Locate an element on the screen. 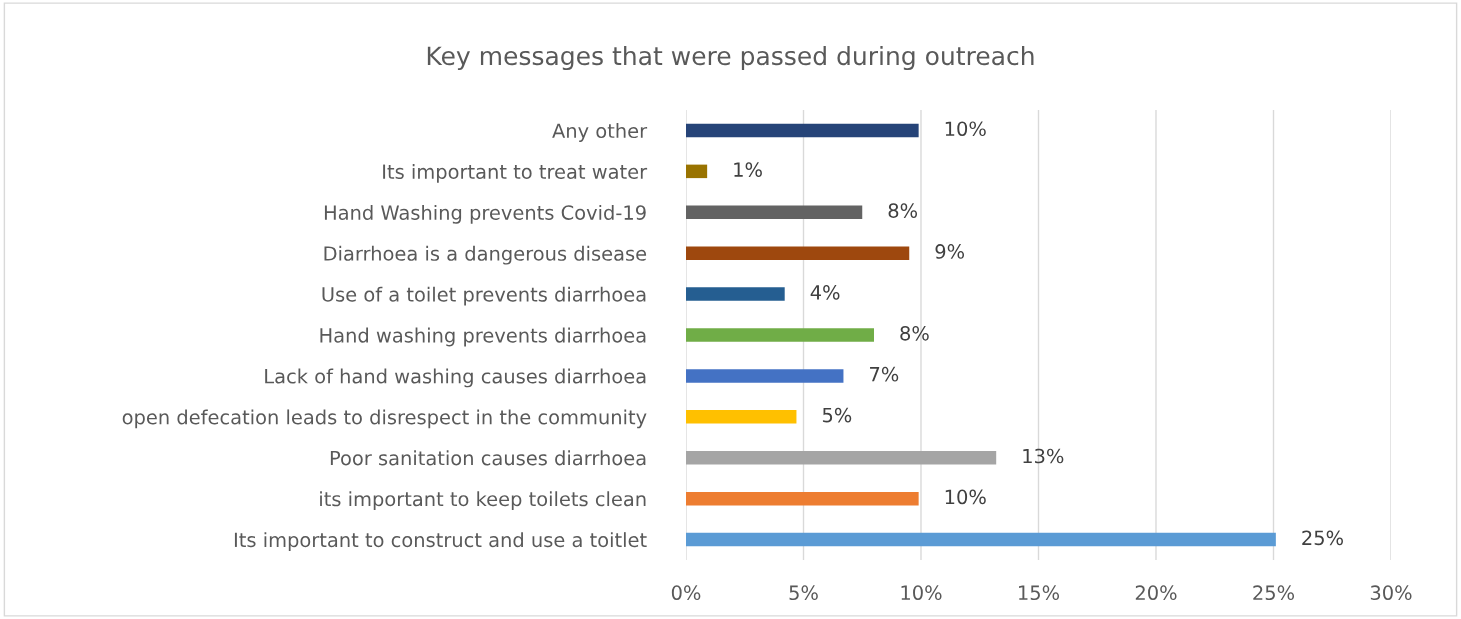 The width and height of the screenshot is (1461, 619). data-label: 25% is located at coordinates (1322, 538).